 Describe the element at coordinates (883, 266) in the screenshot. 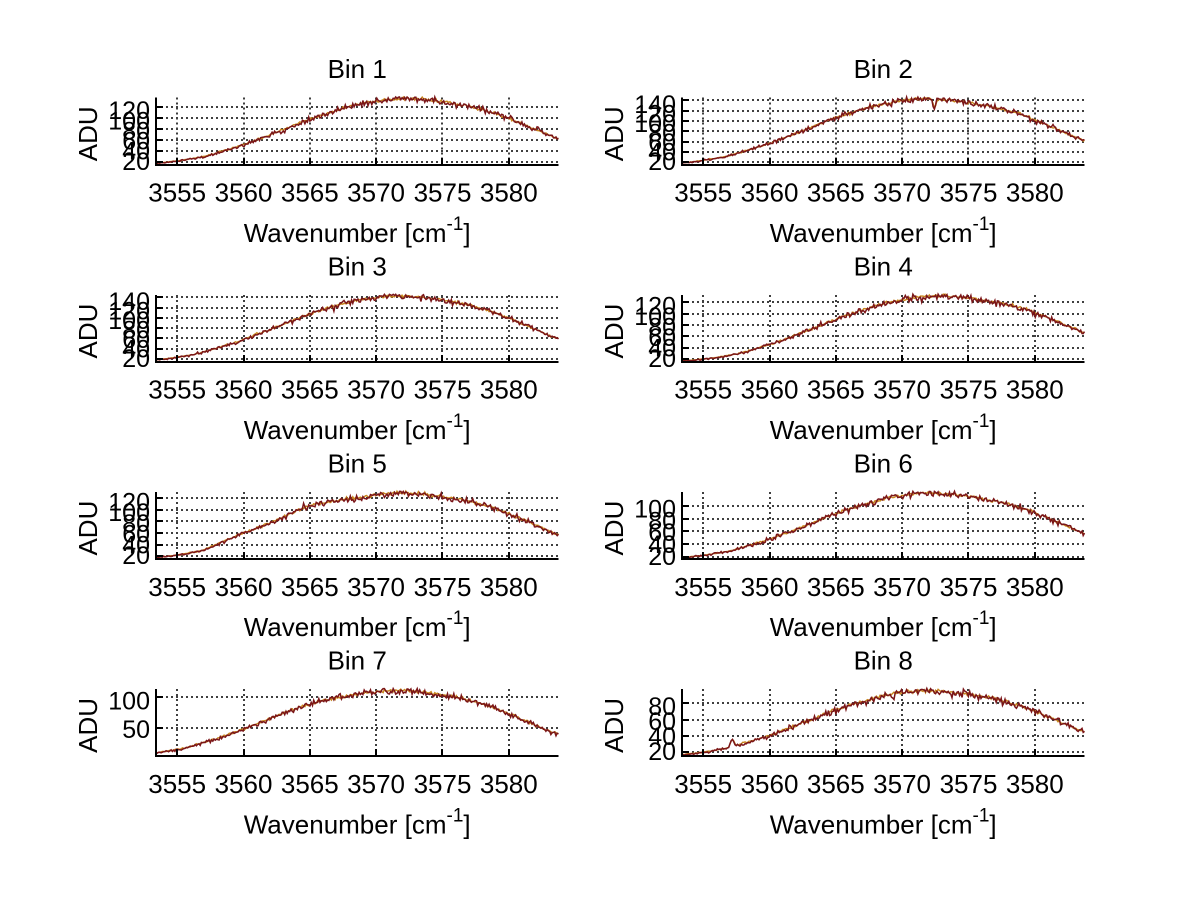

I see `svg-text: Bin 4` at that location.